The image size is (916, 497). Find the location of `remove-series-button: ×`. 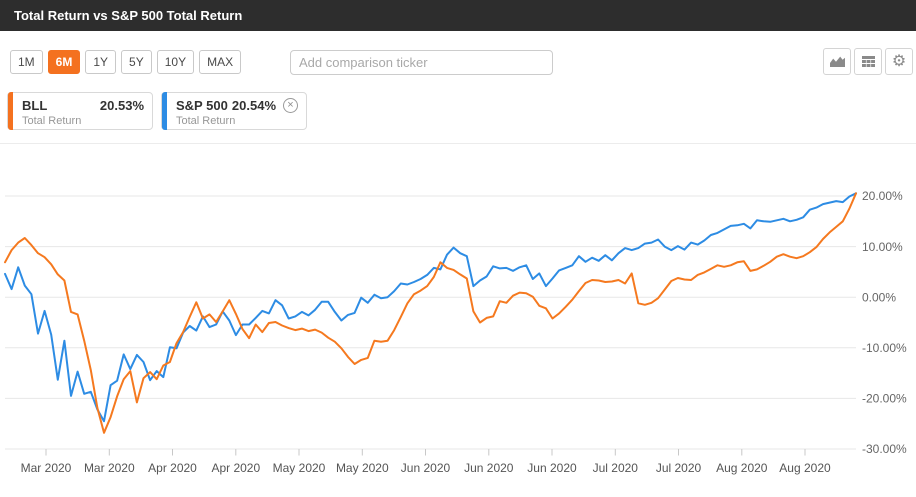

remove-series-button: × is located at coordinates (290, 105).